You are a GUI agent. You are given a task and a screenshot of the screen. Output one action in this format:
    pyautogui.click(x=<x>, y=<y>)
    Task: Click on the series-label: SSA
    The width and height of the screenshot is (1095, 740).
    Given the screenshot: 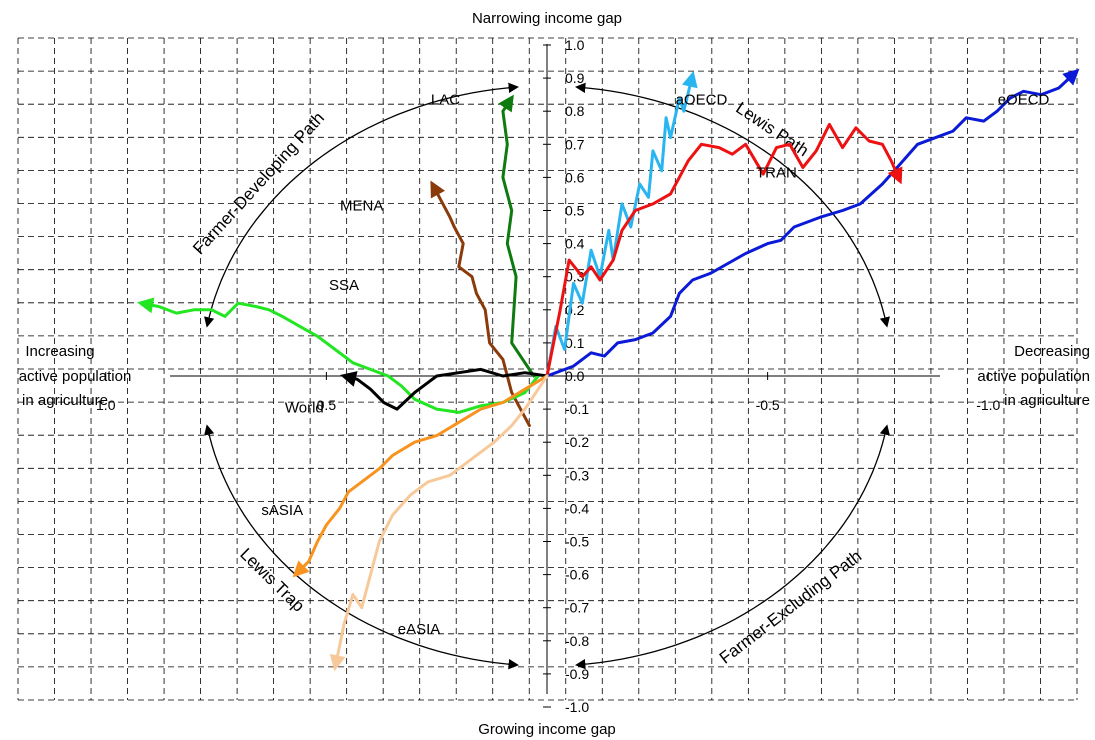 What is the action you would take?
    pyautogui.click(x=344, y=285)
    